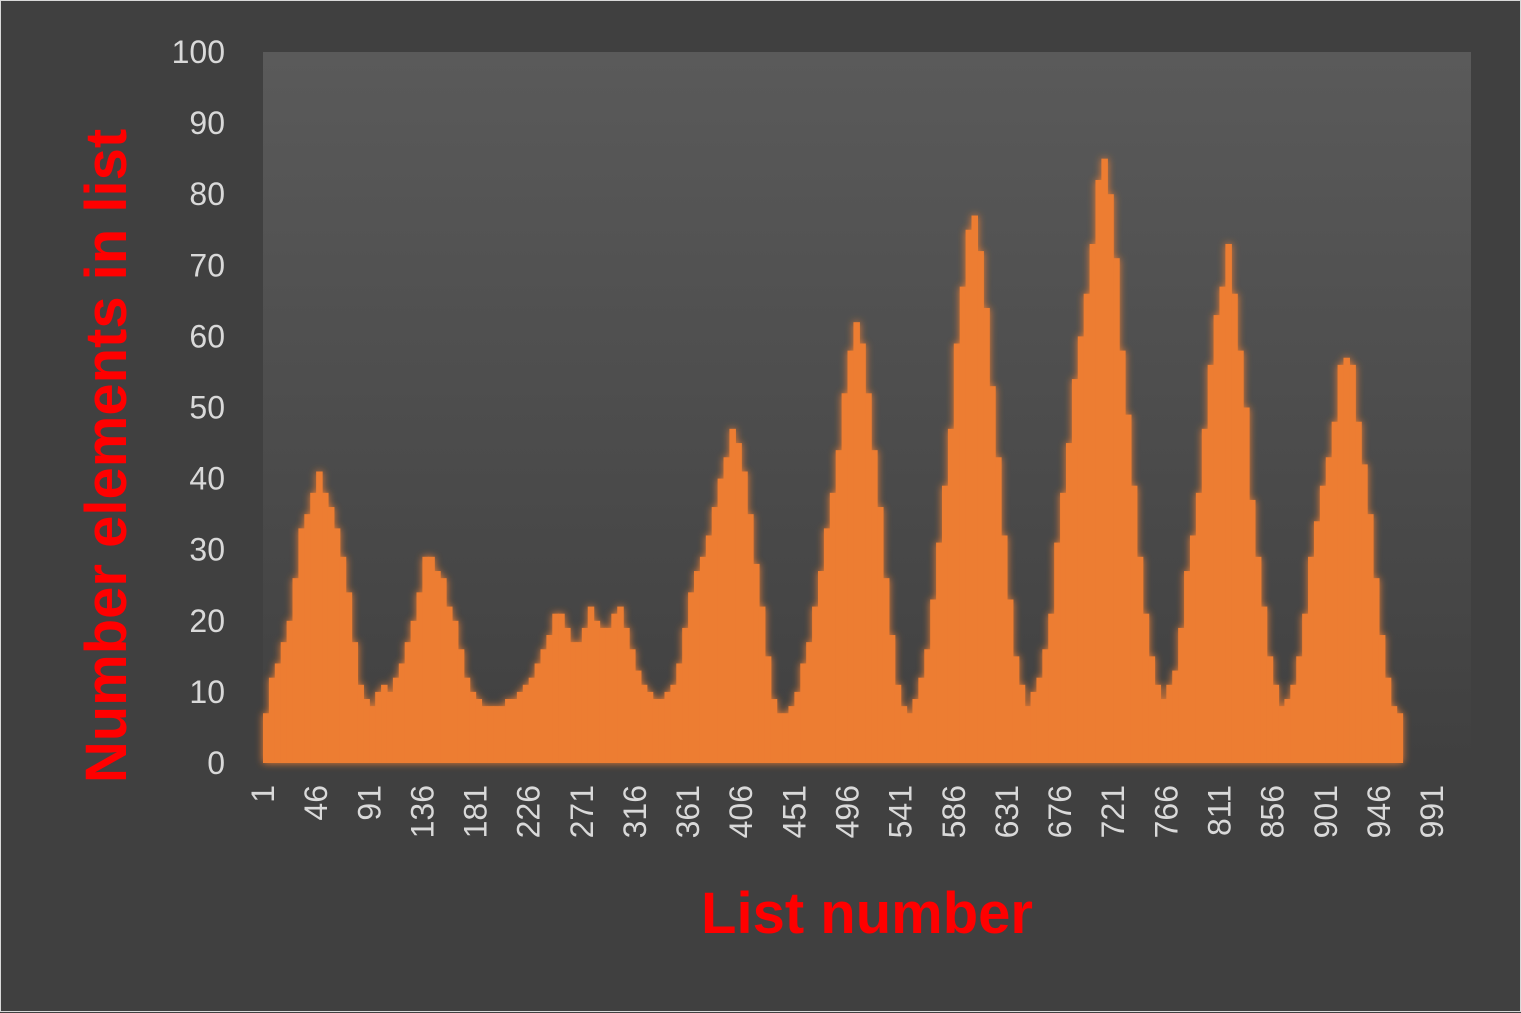 Image resolution: width=1521 pixels, height=1013 pixels. Describe the element at coordinates (635, 811) in the screenshot. I see `x-tick-label: 316` at that location.